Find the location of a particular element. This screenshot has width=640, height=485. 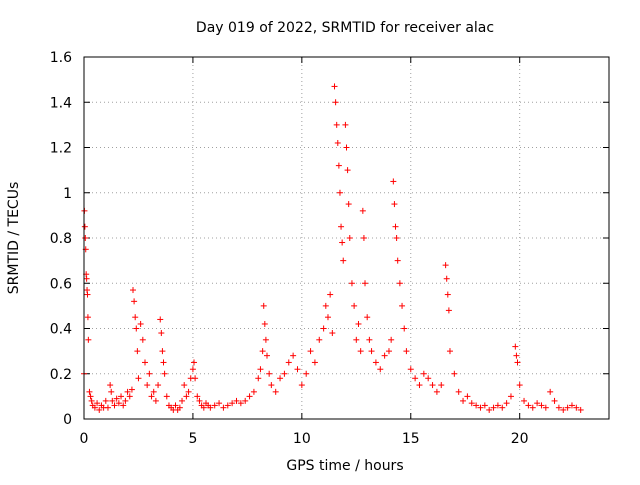

y-tick-label: 1.2 is located at coordinates (61, 149).